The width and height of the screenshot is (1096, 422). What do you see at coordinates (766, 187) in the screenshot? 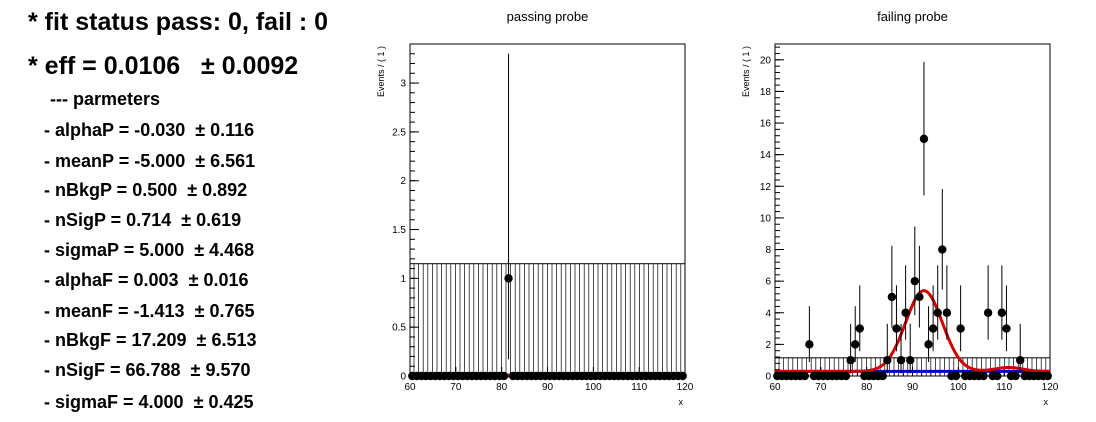
I see `y-tick-label: 12` at bounding box center [766, 187].